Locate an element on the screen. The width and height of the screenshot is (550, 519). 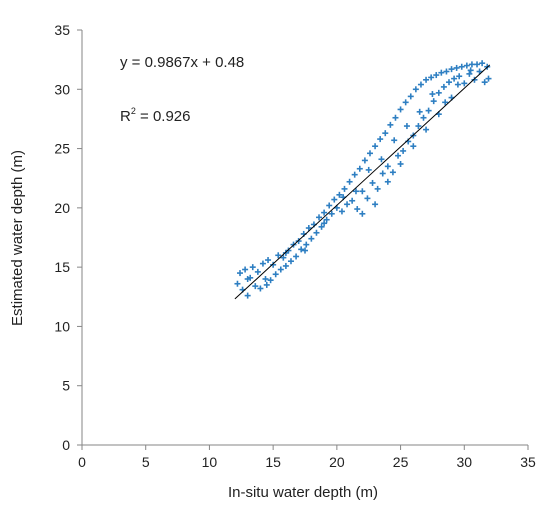
r-squared-prefix: R is located at coordinates (125, 116).